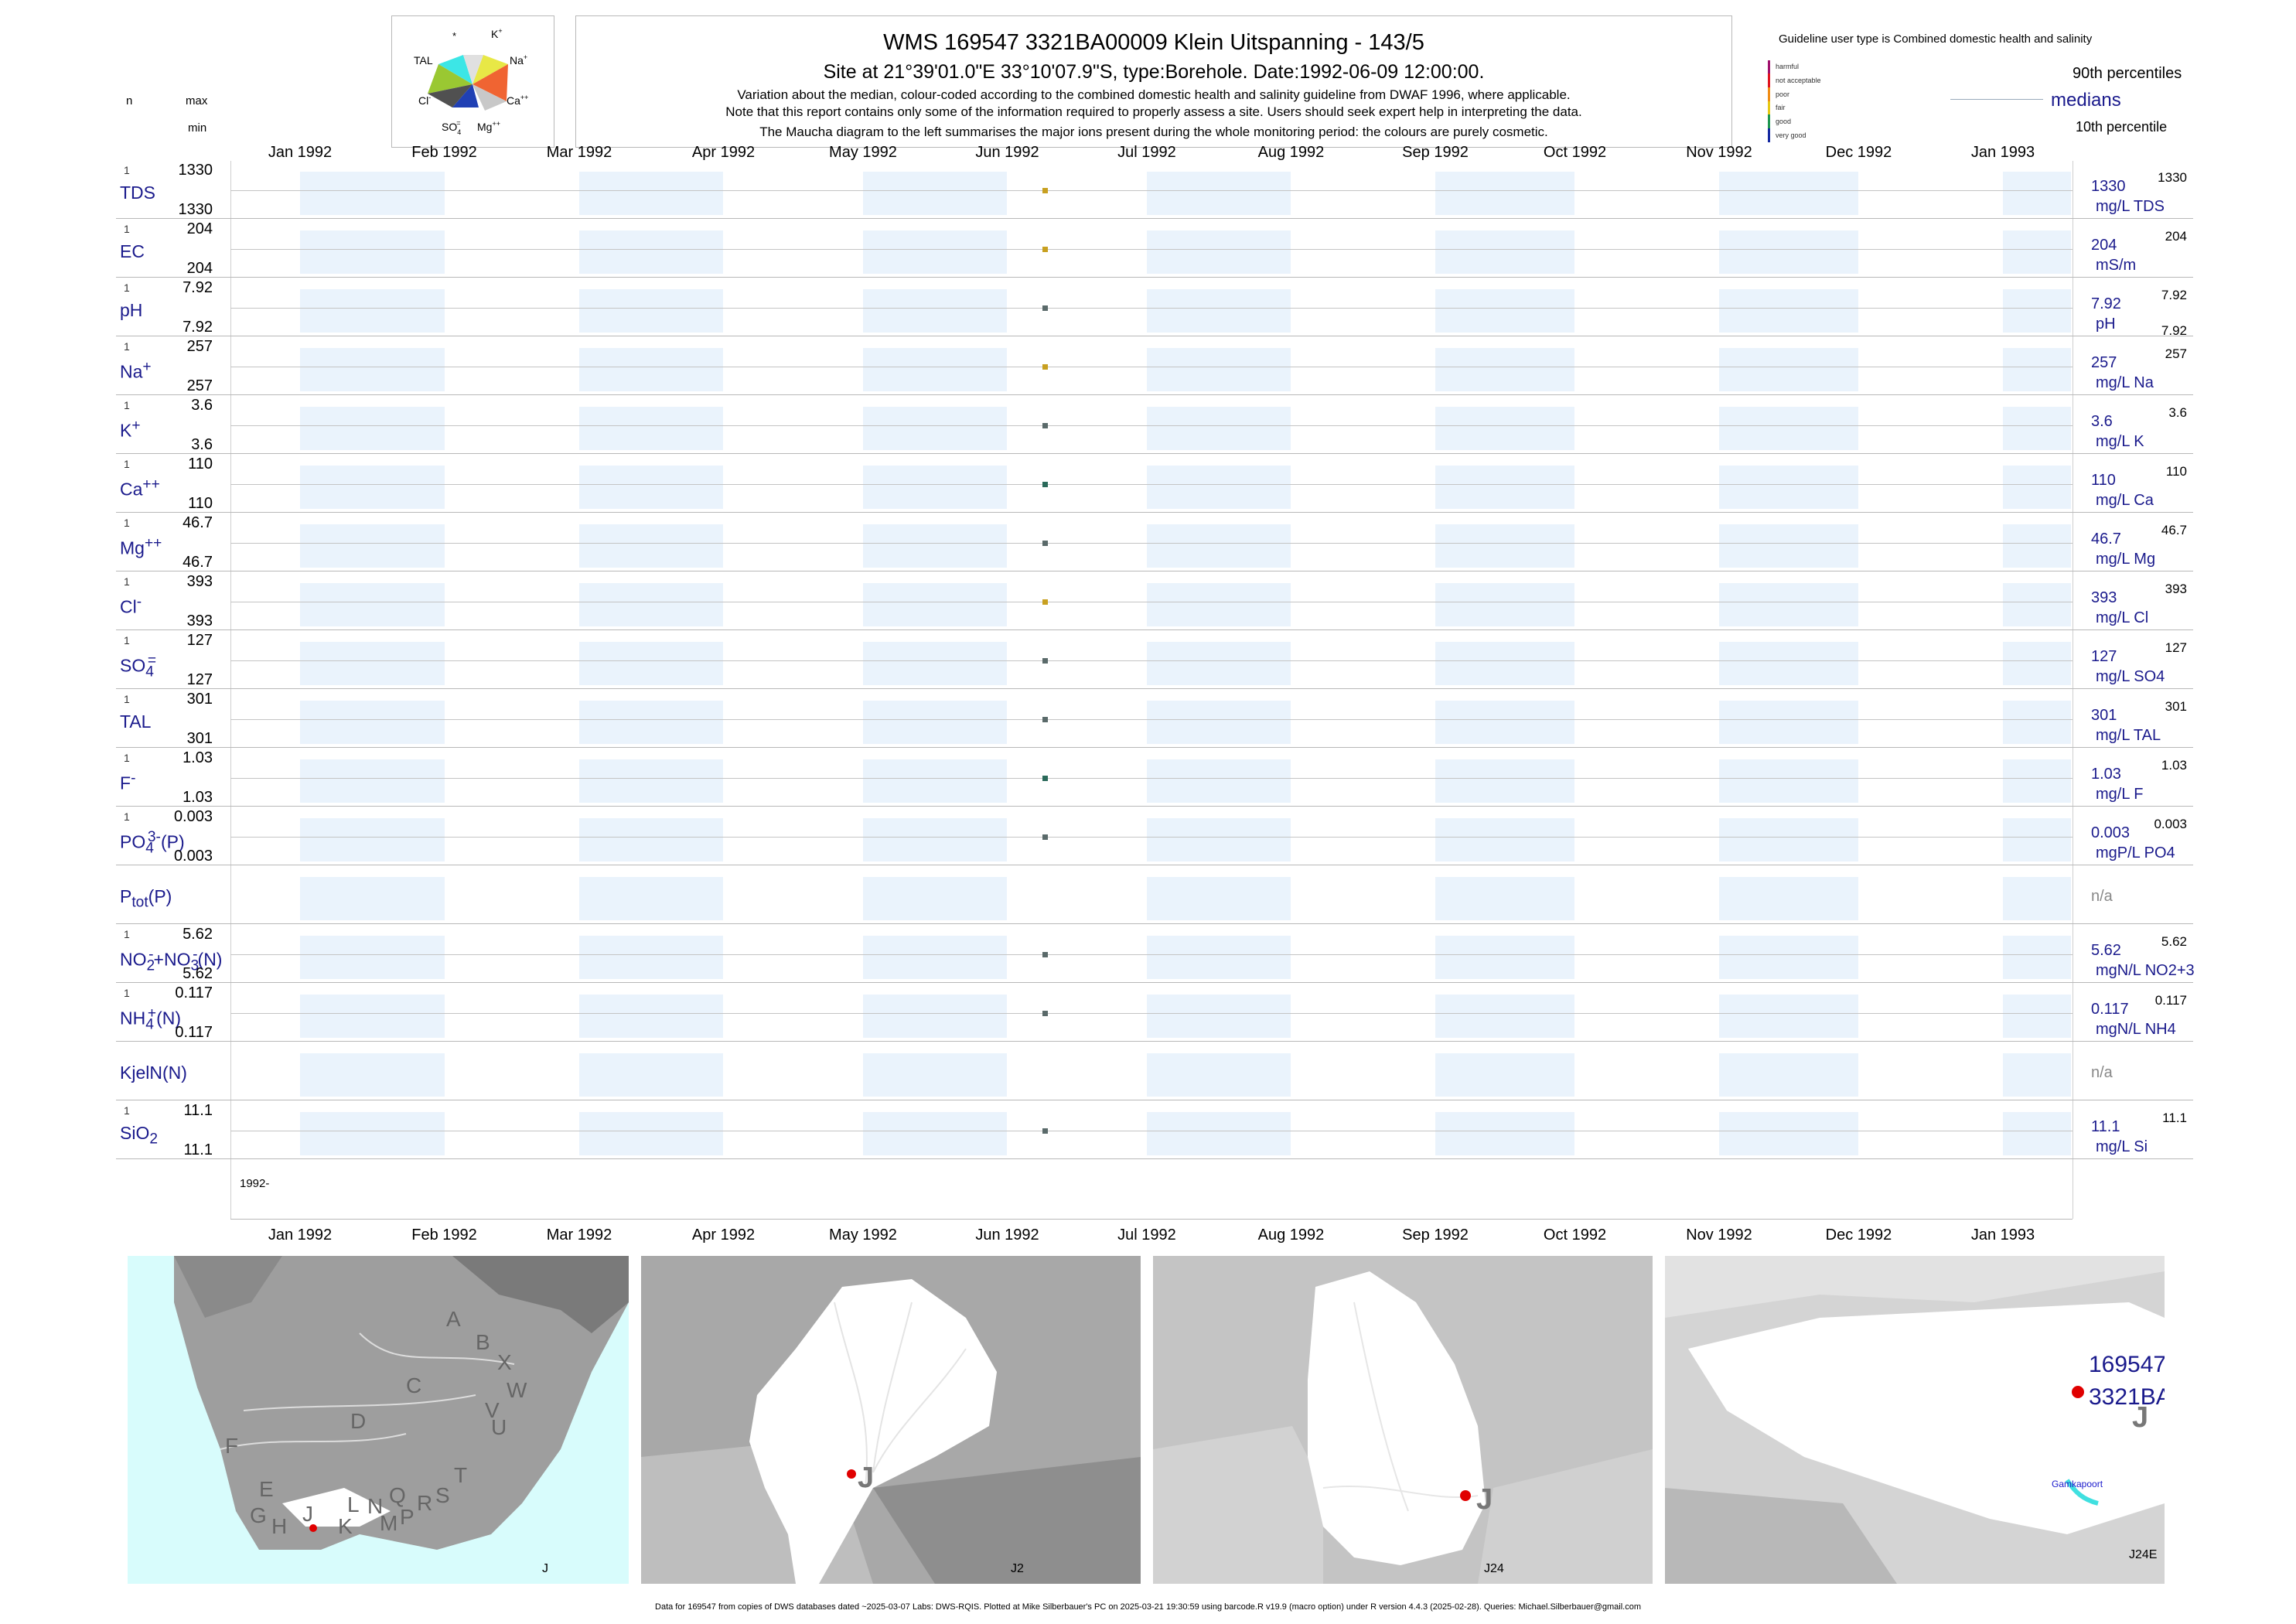  I want to click on right-value: 204, so click(2104, 245).